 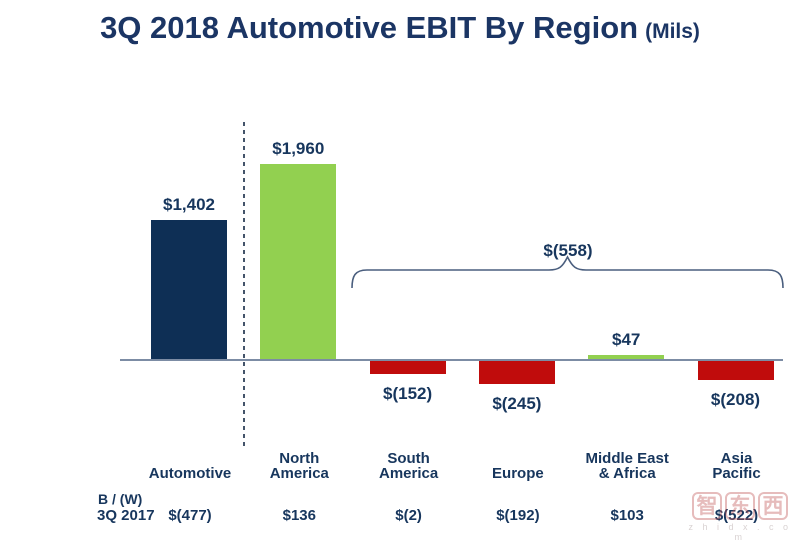 I want to click on category-label-north-america: North America, so click(x=299, y=466).